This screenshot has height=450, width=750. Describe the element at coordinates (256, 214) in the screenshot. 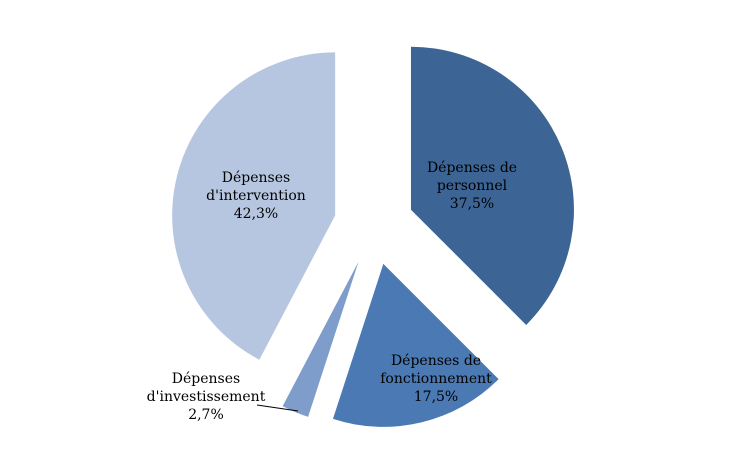

I see `data-label-line: 42,3%` at that location.